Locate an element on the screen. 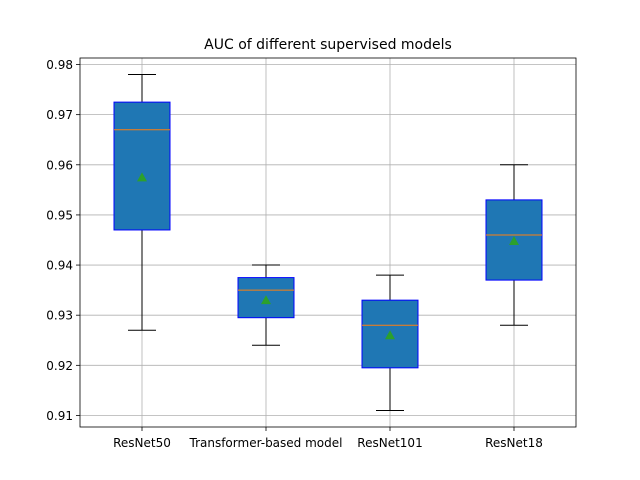  x-tick-label: ResNet18 is located at coordinates (514, 443).